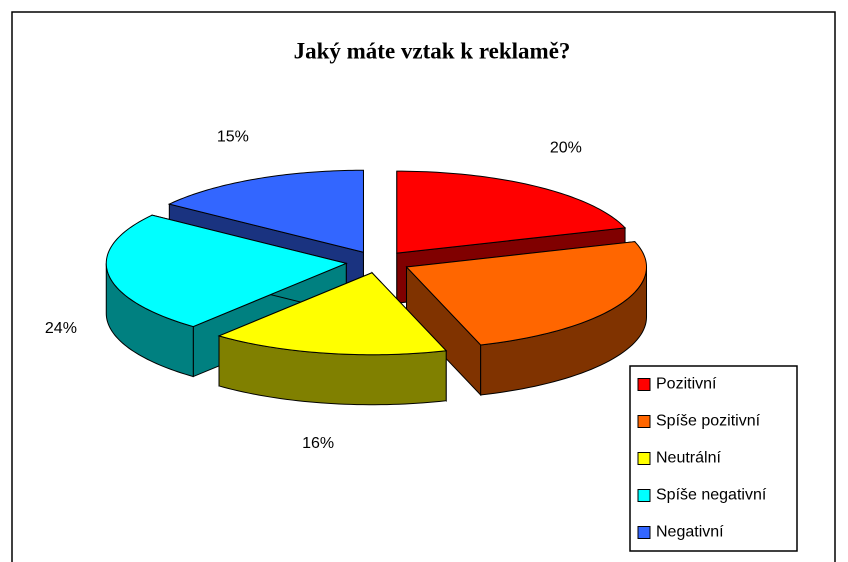 This screenshot has width=848, height=562. Describe the element at coordinates (711, 495) in the screenshot. I see `legend-label: Spíše negativní` at that location.